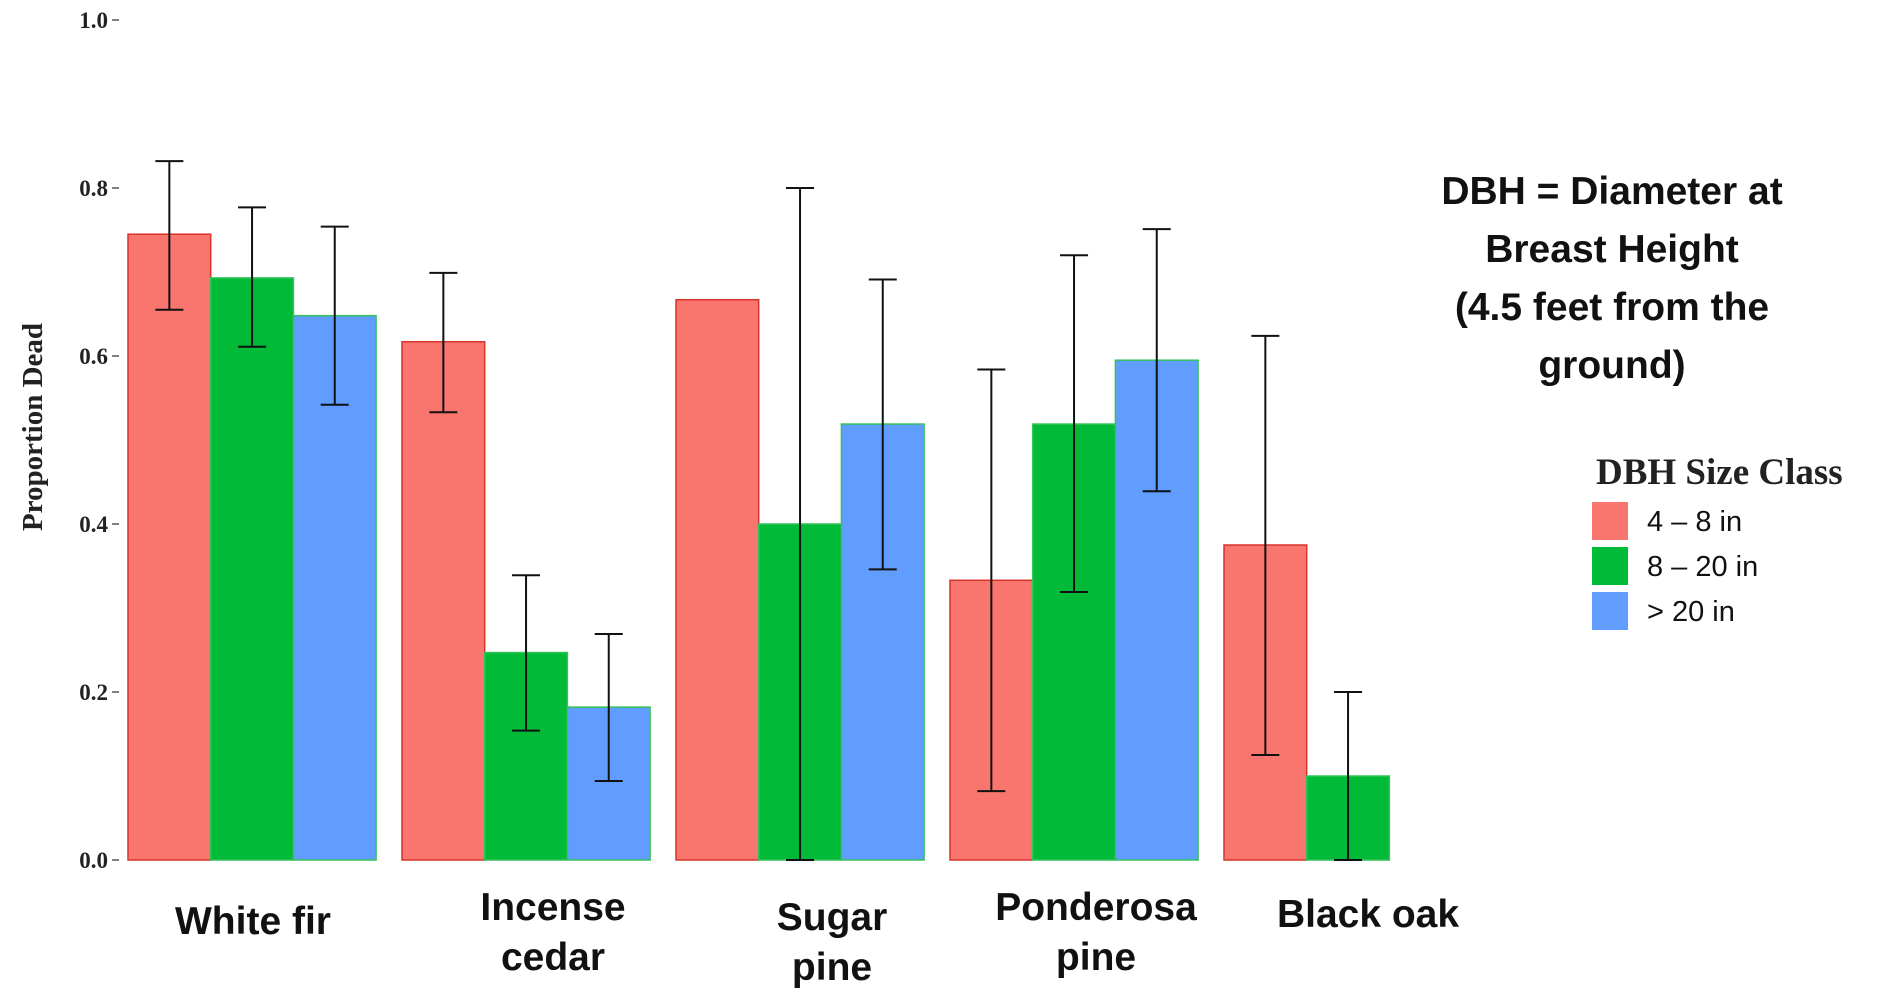 The image size is (1881, 993). I want to click on annotation-line: Breast Height, so click(1612, 249).